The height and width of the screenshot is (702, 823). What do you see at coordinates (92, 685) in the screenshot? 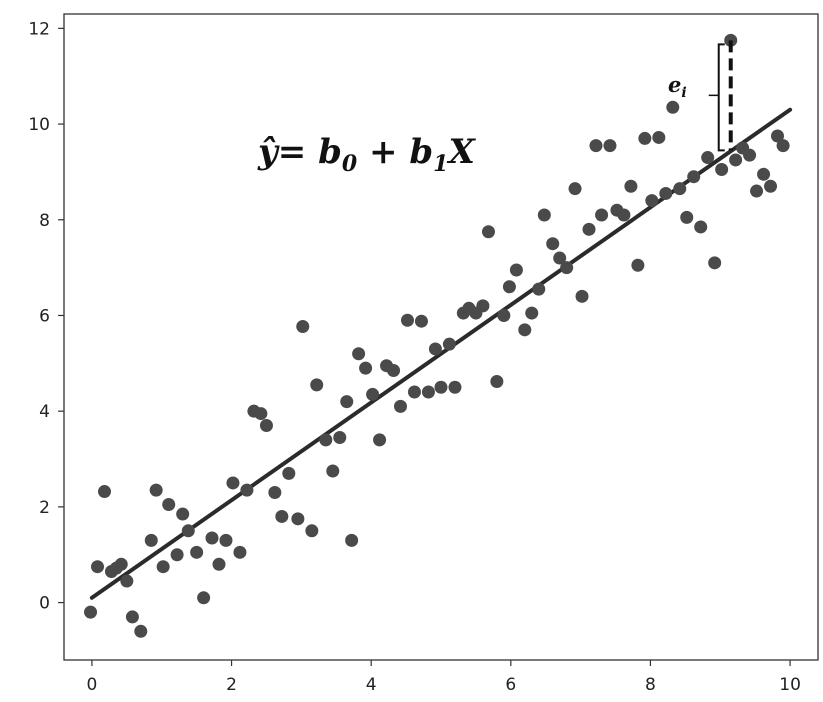
I see `x-tick-label: 0` at bounding box center [92, 685].